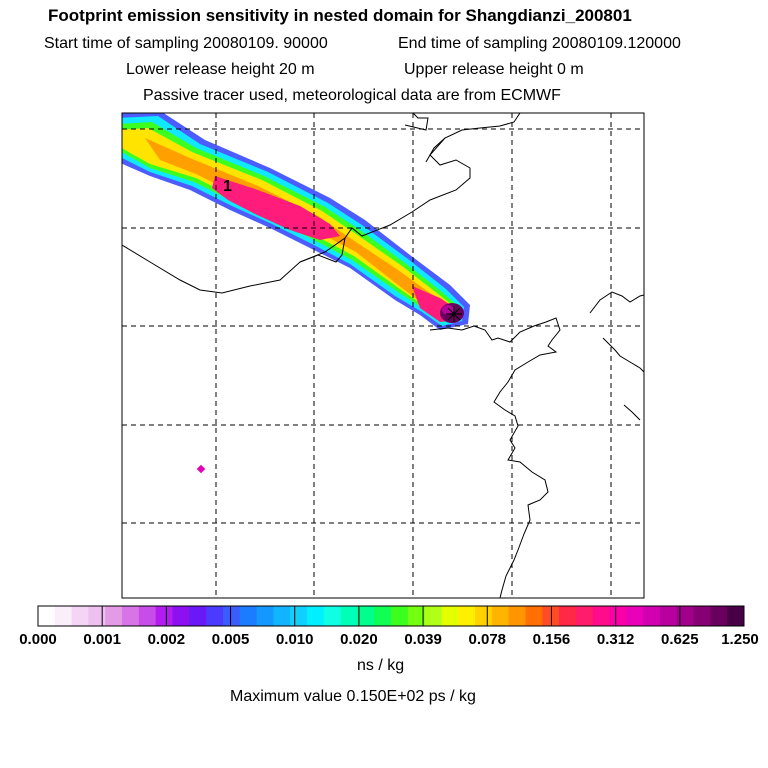 The height and width of the screenshot is (768, 768). I want to click on colorbar-tick-label: 0.156, so click(552, 639).